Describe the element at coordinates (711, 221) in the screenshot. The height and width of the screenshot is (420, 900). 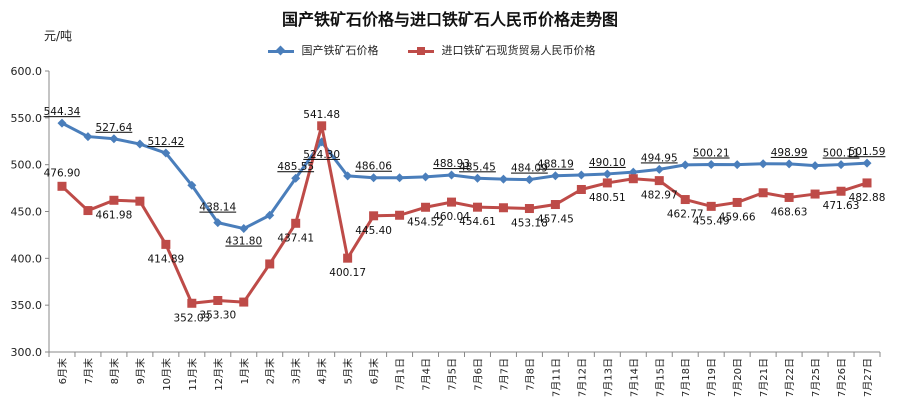
I see `data-label-import: 455.49` at that location.